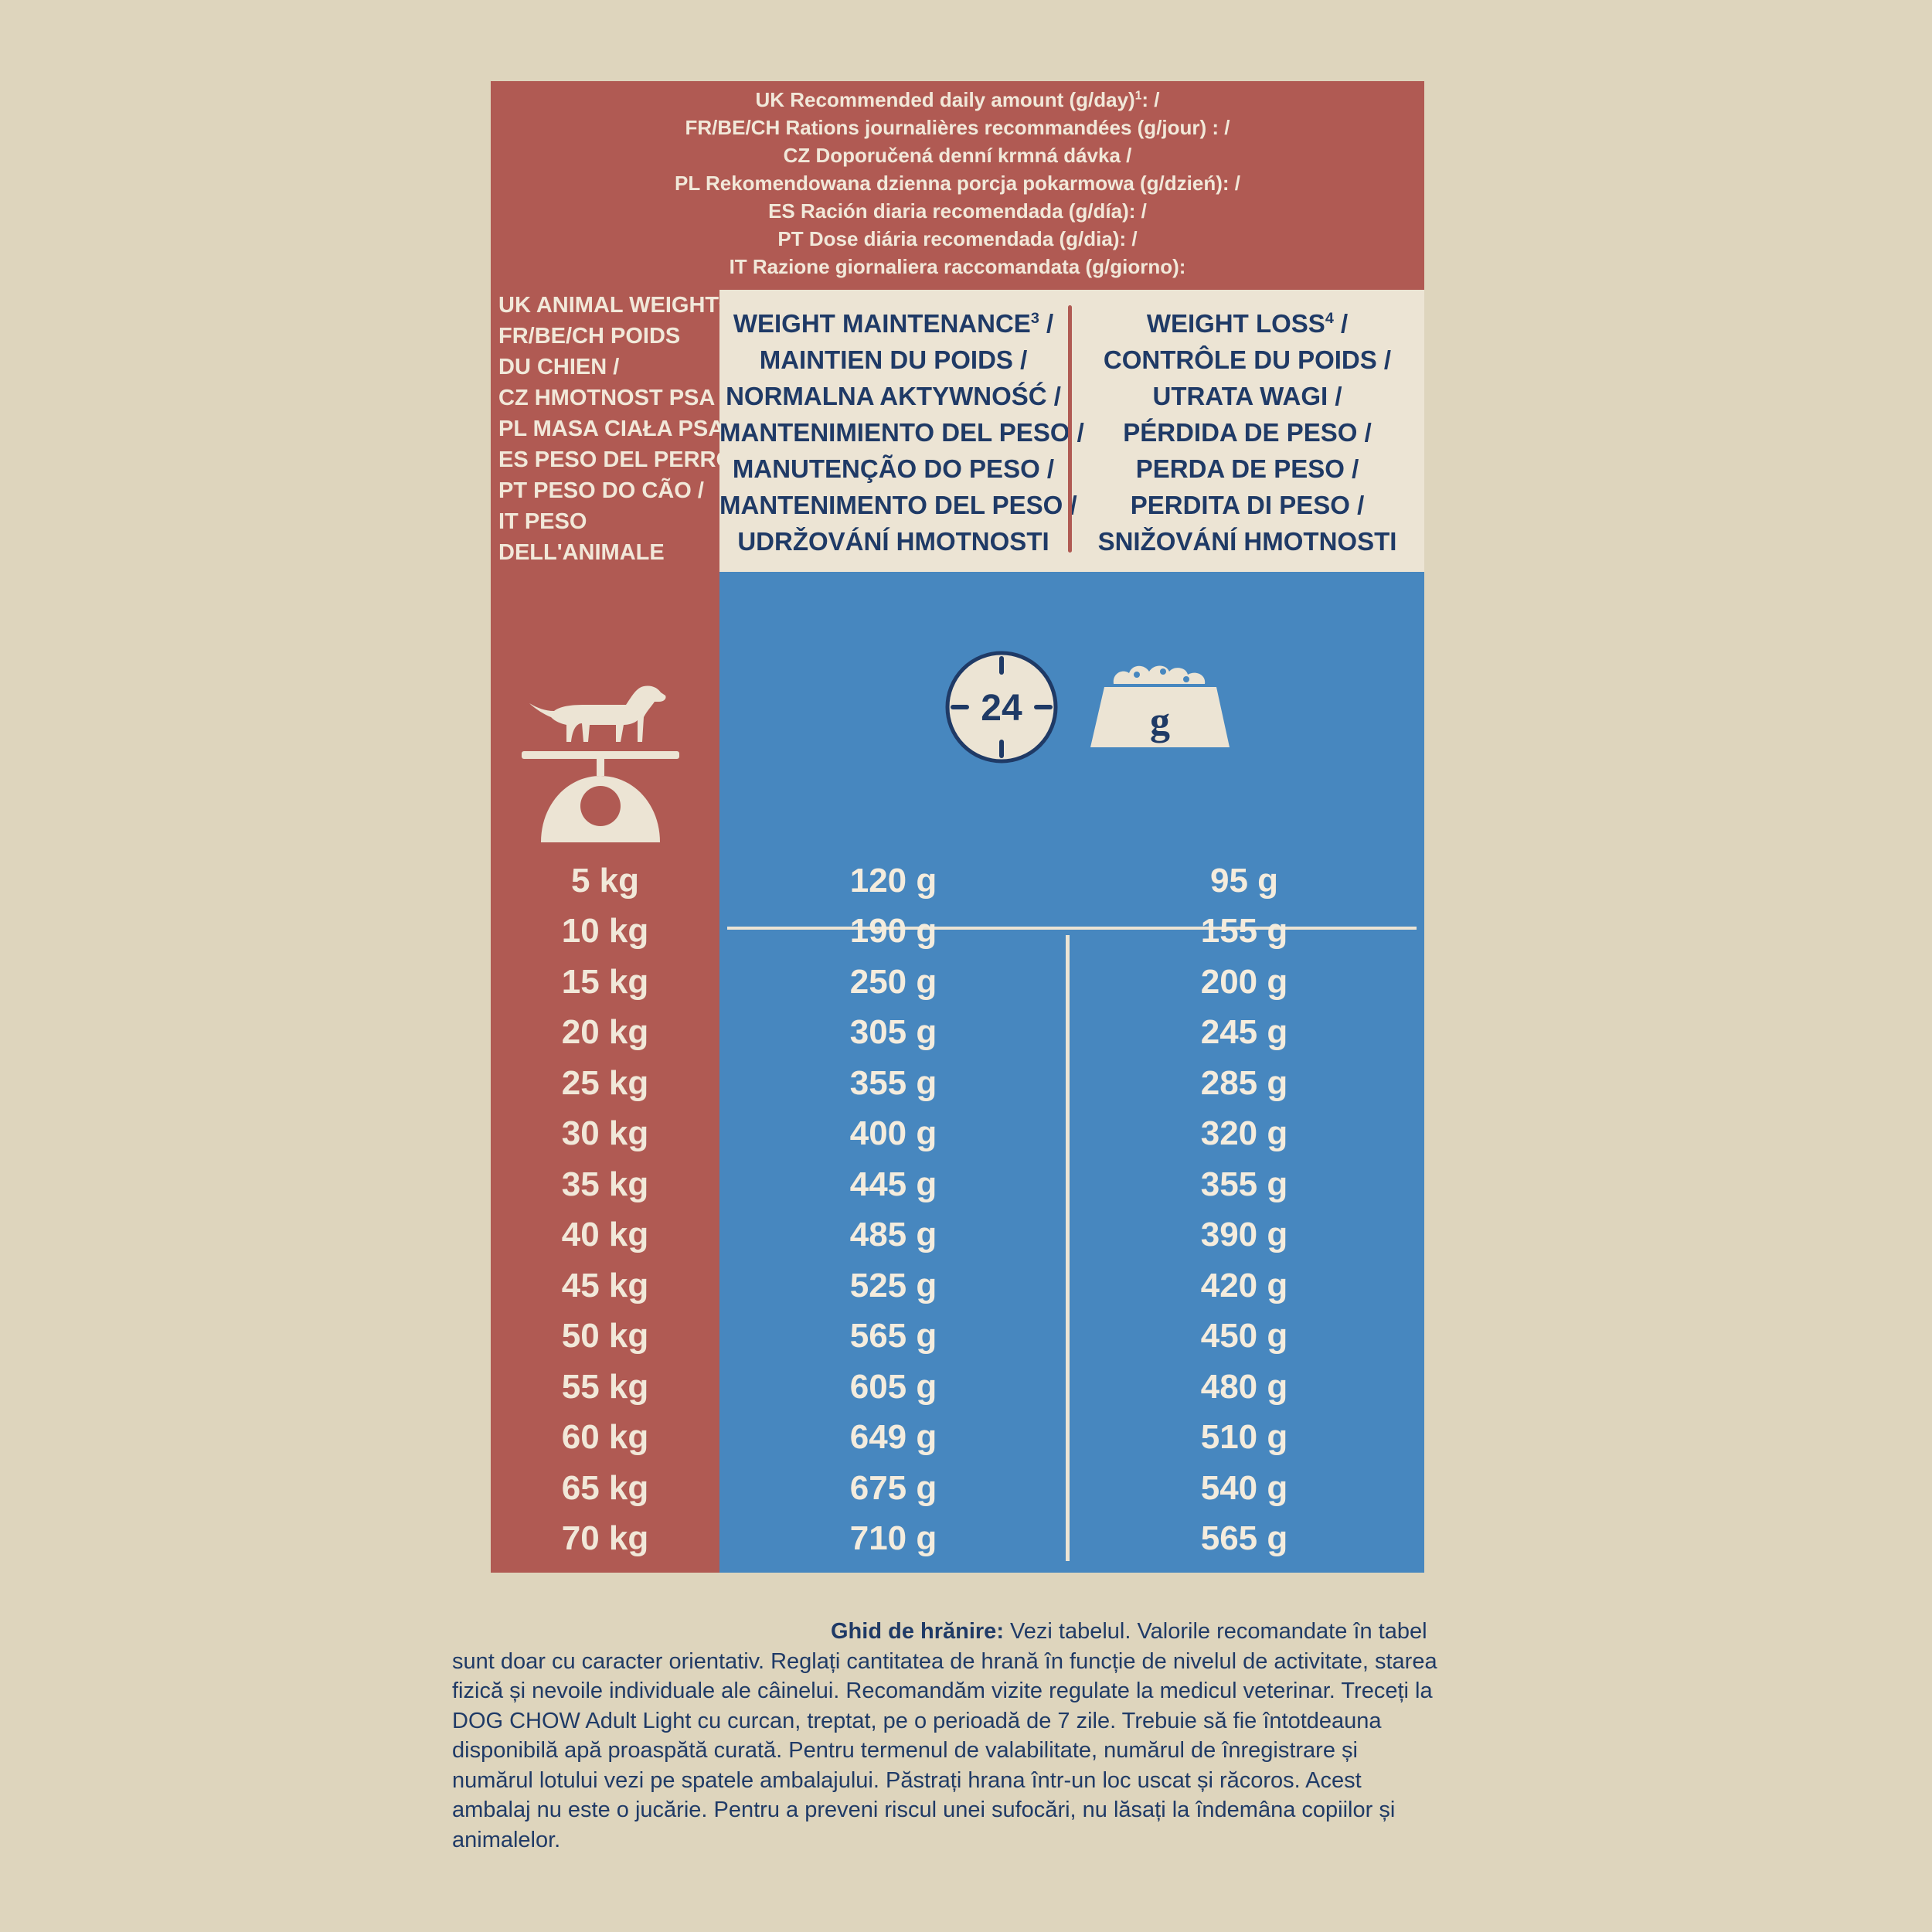 The image size is (1932, 1932). I want to click on animal-weight: 50 kg, so click(605, 1336).